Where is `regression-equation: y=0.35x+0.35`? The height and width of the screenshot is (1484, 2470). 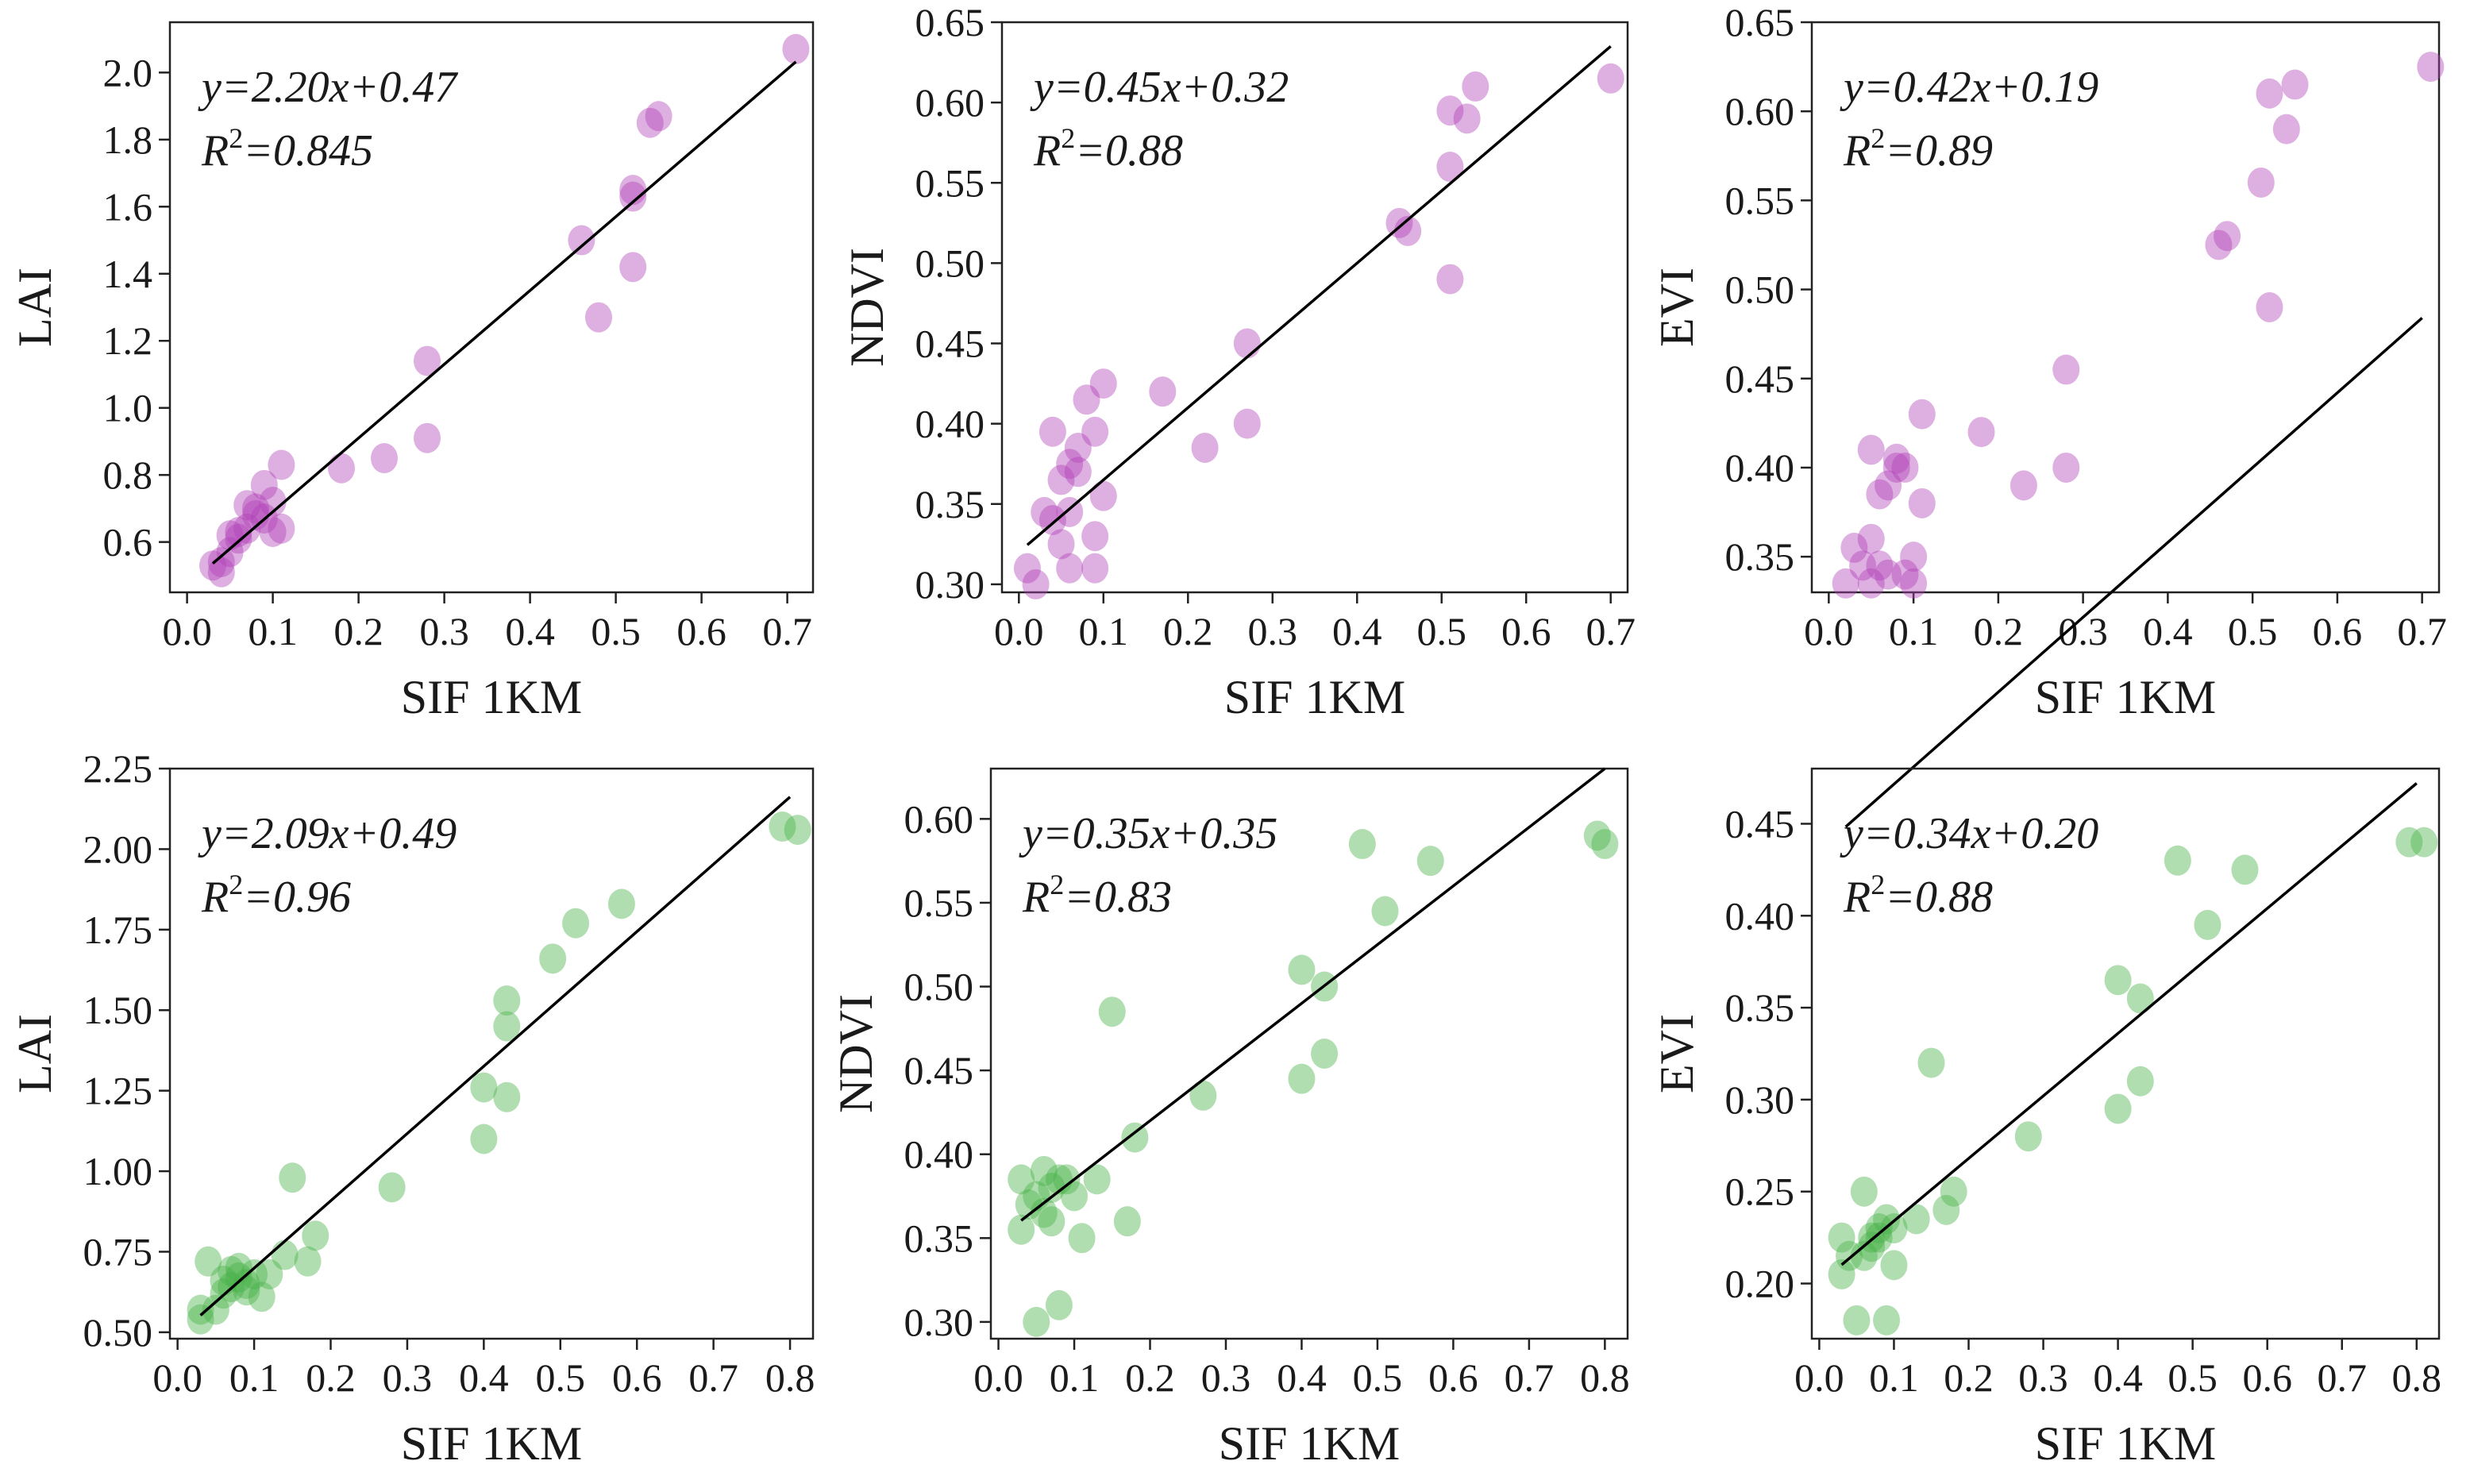
regression-equation: y=0.35x+0.35 is located at coordinates (1148, 834).